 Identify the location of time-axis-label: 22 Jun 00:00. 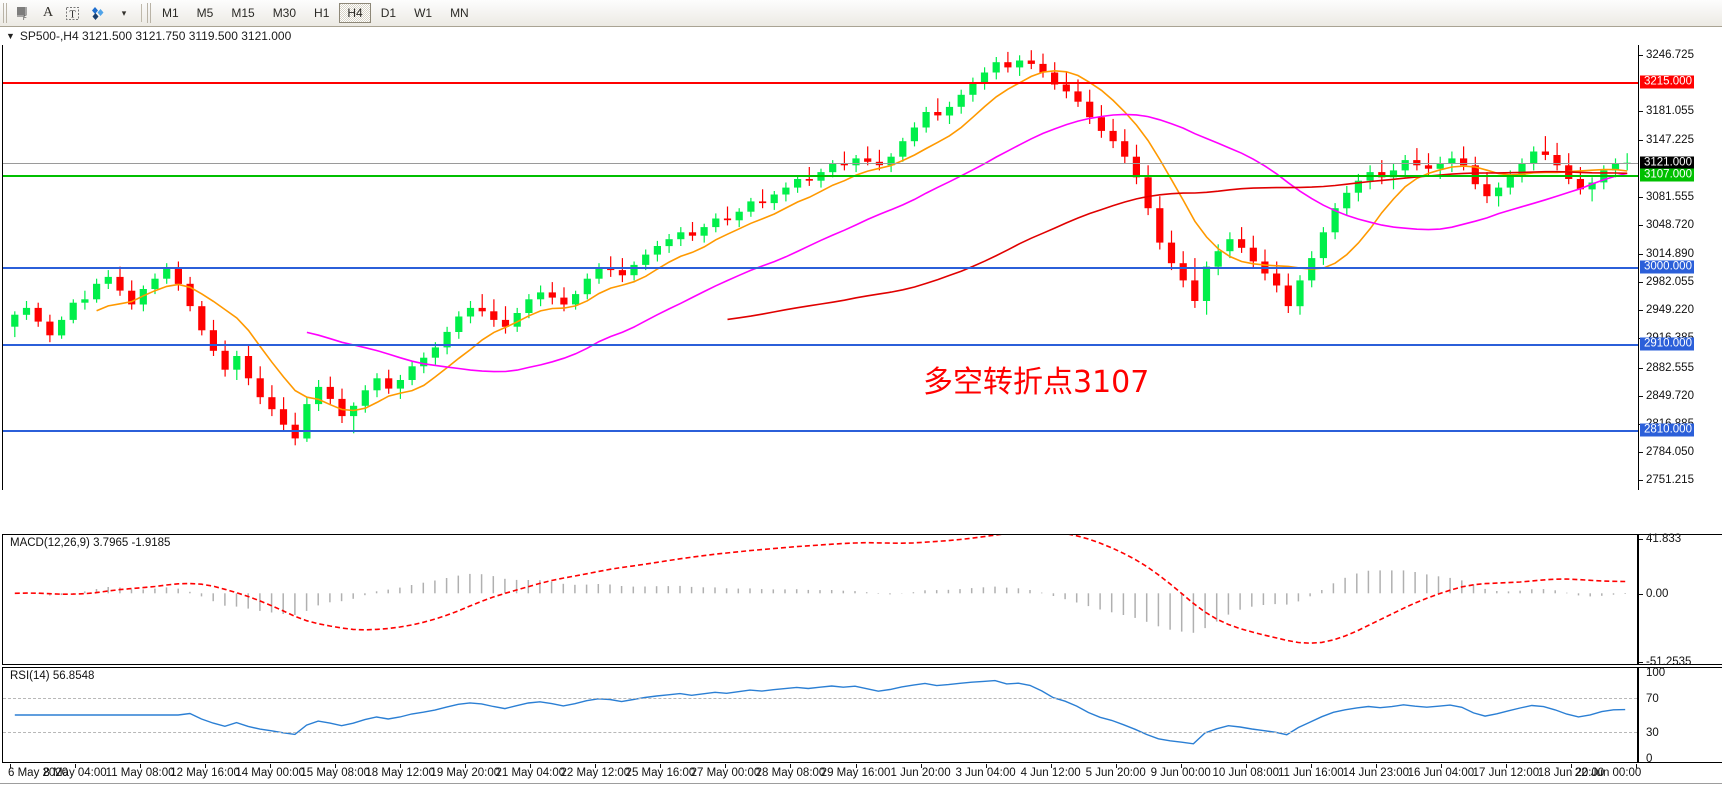
(1608, 773).